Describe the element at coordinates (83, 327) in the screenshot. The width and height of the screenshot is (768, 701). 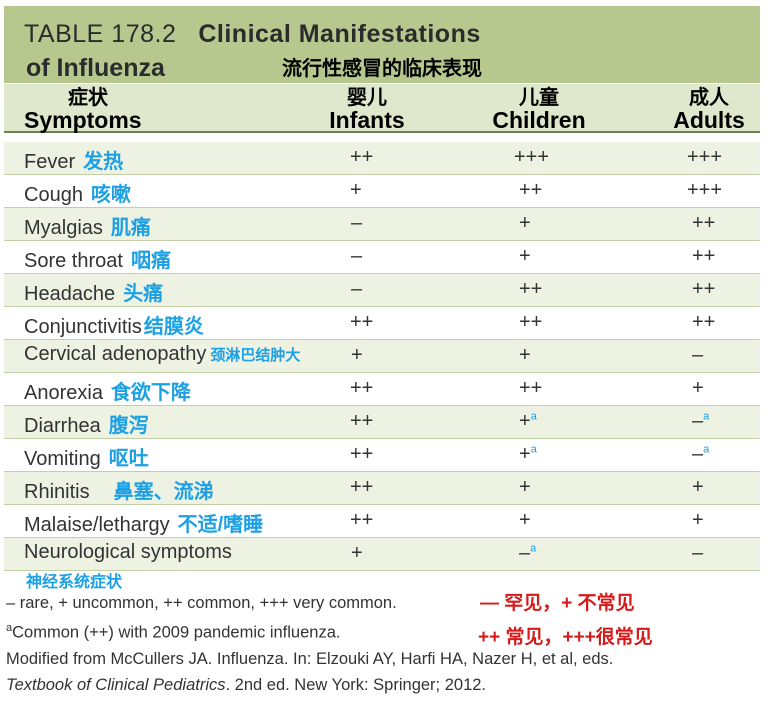
I see `symptom-name-en: Conjunctivitis` at that location.